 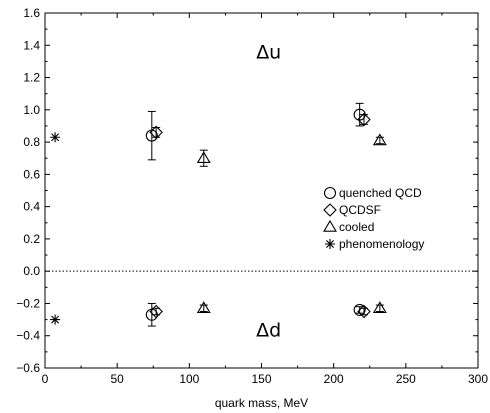 What do you see at coordinates (31, 239) in the screenshot?
I see `y-tick-label: 0.2` at bounding box center [31, 239].